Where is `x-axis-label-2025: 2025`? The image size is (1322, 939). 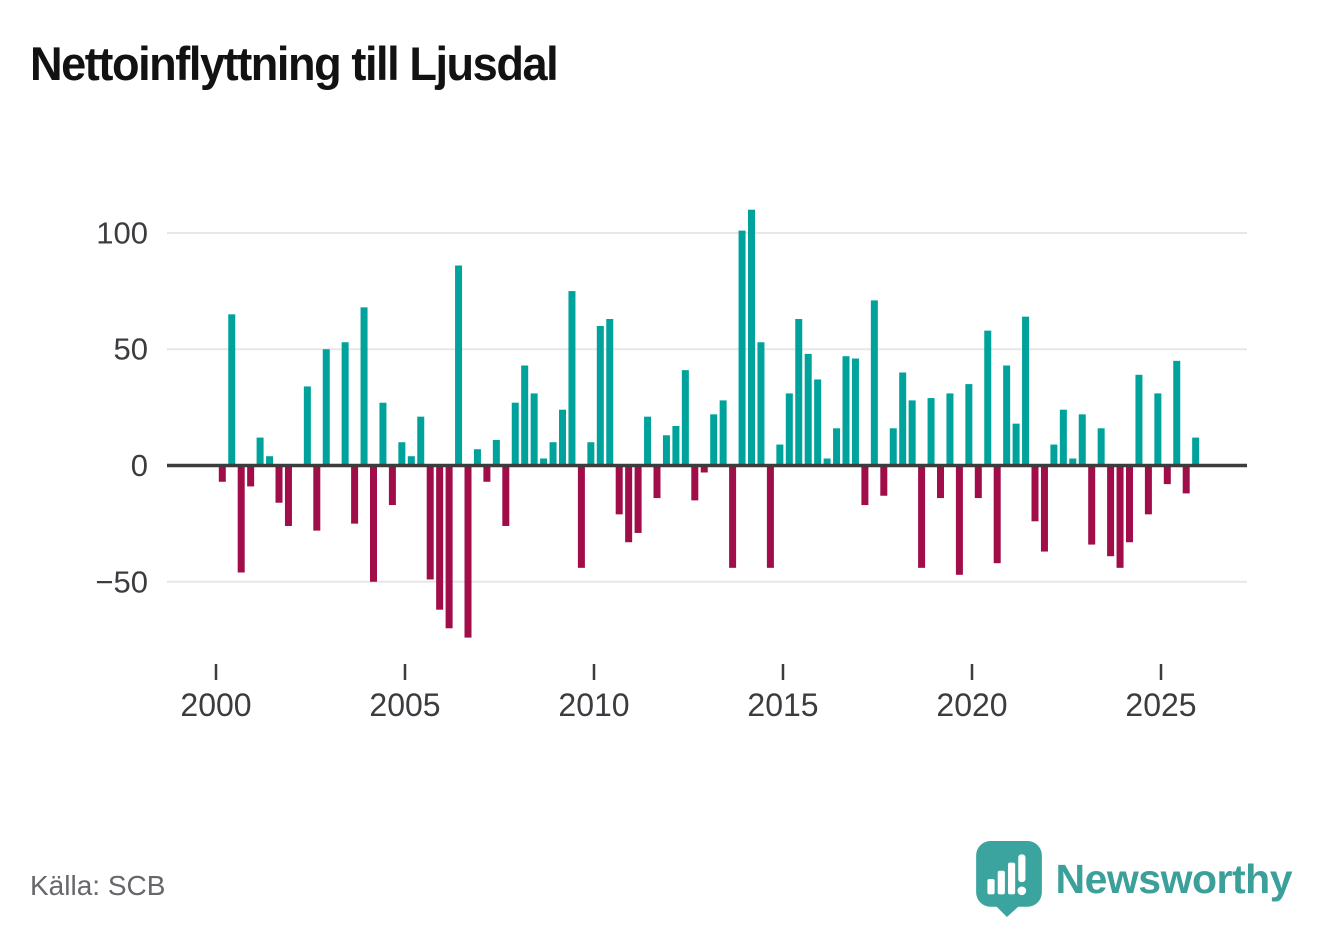
x-axis-label-2025: 2025 is located at coordinates (1160, 705).